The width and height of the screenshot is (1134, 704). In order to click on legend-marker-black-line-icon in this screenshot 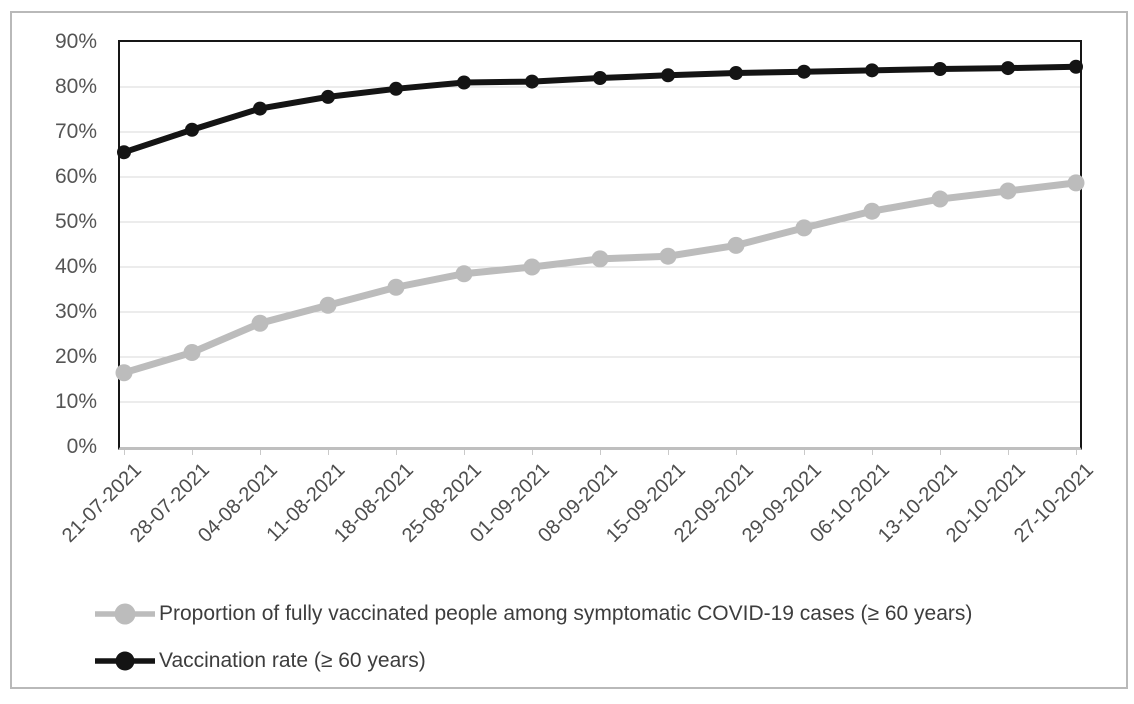, I will do `click(125, 661)`.